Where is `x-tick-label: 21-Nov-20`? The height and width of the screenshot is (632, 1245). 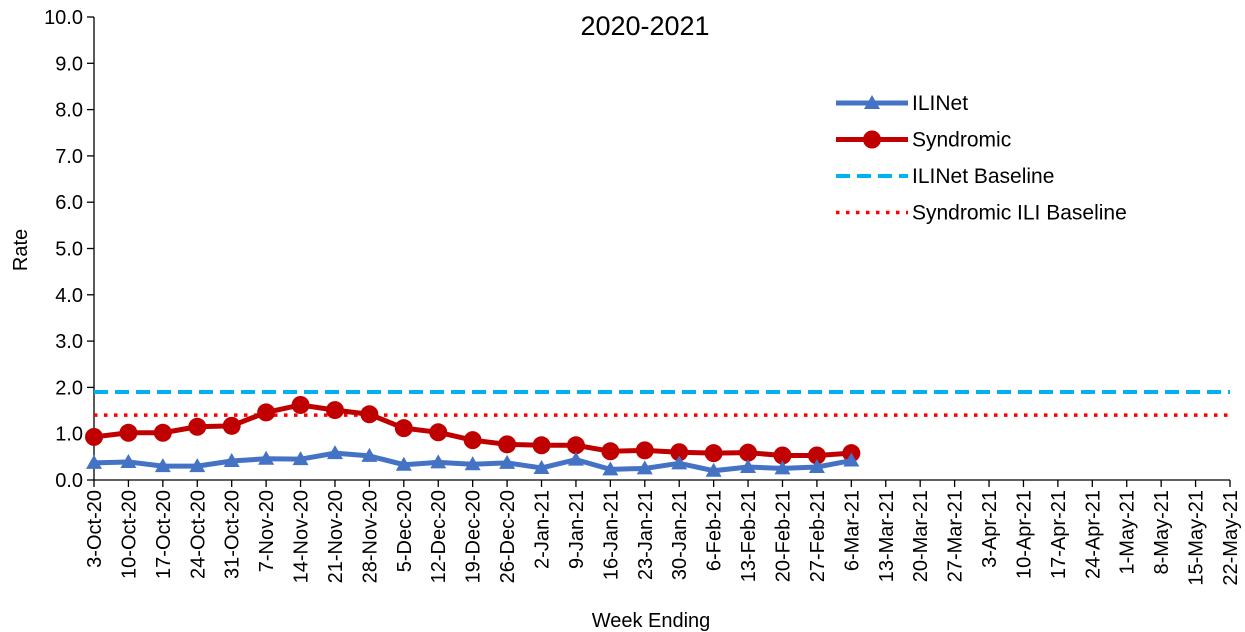 x-tick-label: 21-Nov-20 is located at coordinates (336, 536).